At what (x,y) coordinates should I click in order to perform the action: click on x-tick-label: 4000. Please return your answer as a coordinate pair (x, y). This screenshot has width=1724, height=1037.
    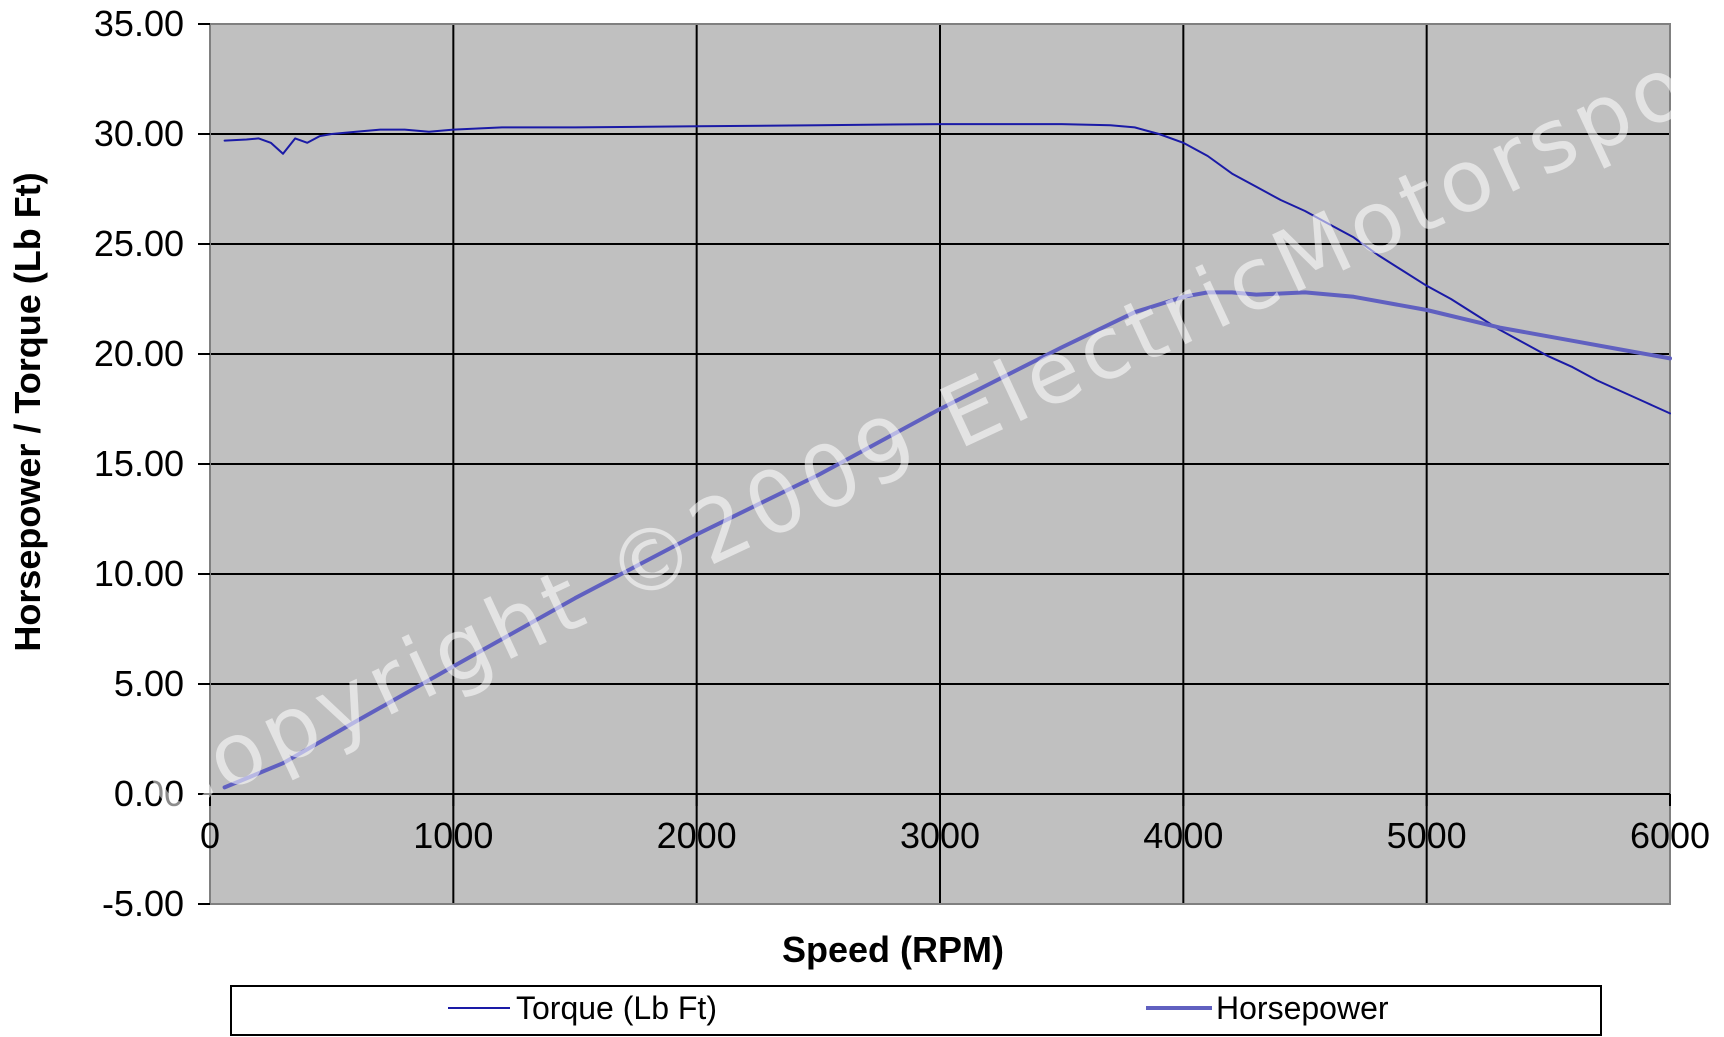
    Looking at the image, I should click on (1183, 835).